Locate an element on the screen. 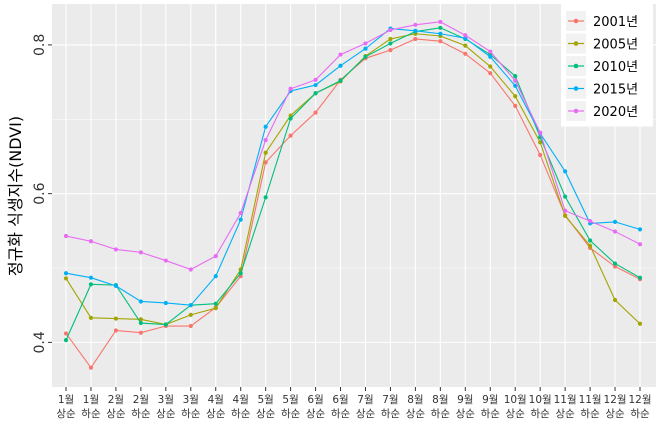 The image size is (666, 434). legend: 2001년 2005년 2010년 2015년 2020년 is located at coordinates (607, 65).